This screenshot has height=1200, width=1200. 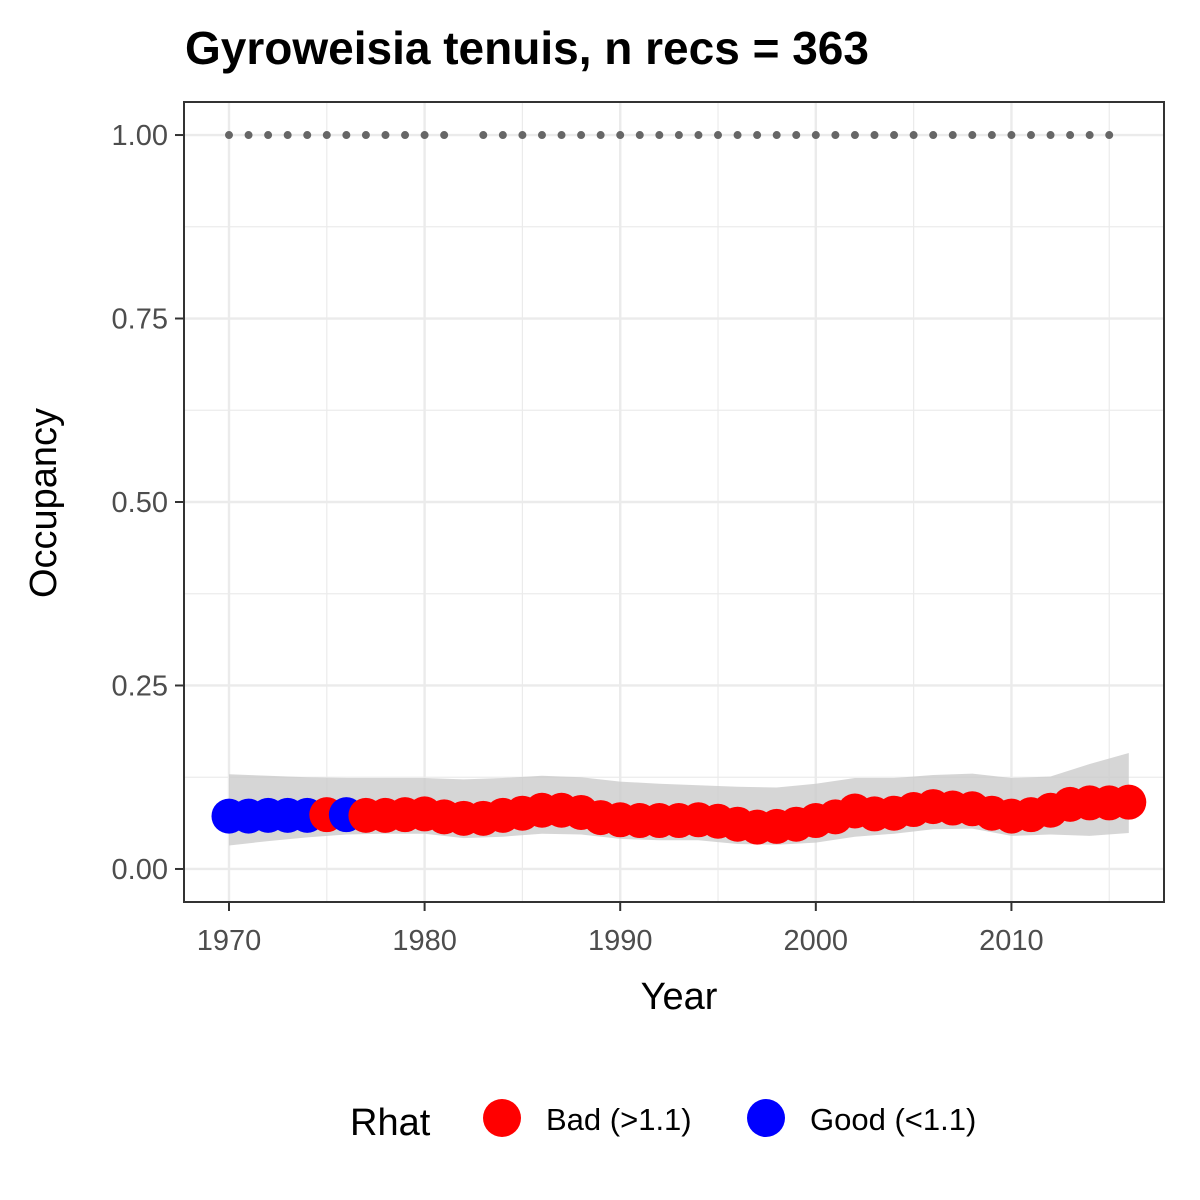 I want to click on y-axis: 0.00 0.25 0.50 0.75 1.00, so click(x=148, y=503).